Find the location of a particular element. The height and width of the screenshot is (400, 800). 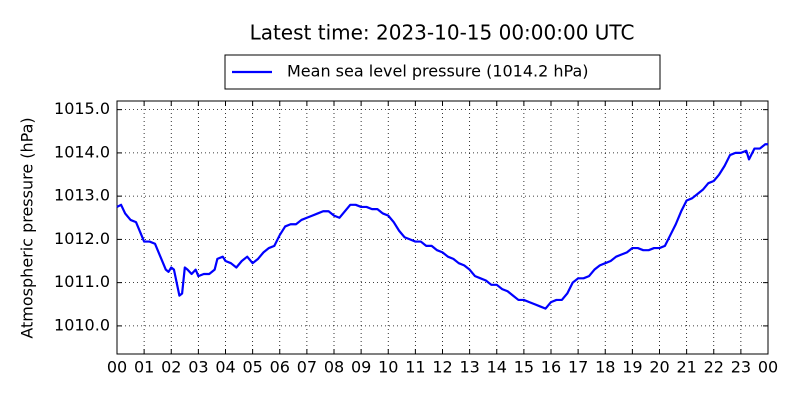

x-tick-label: 20 is located at coordinates (659, 367).